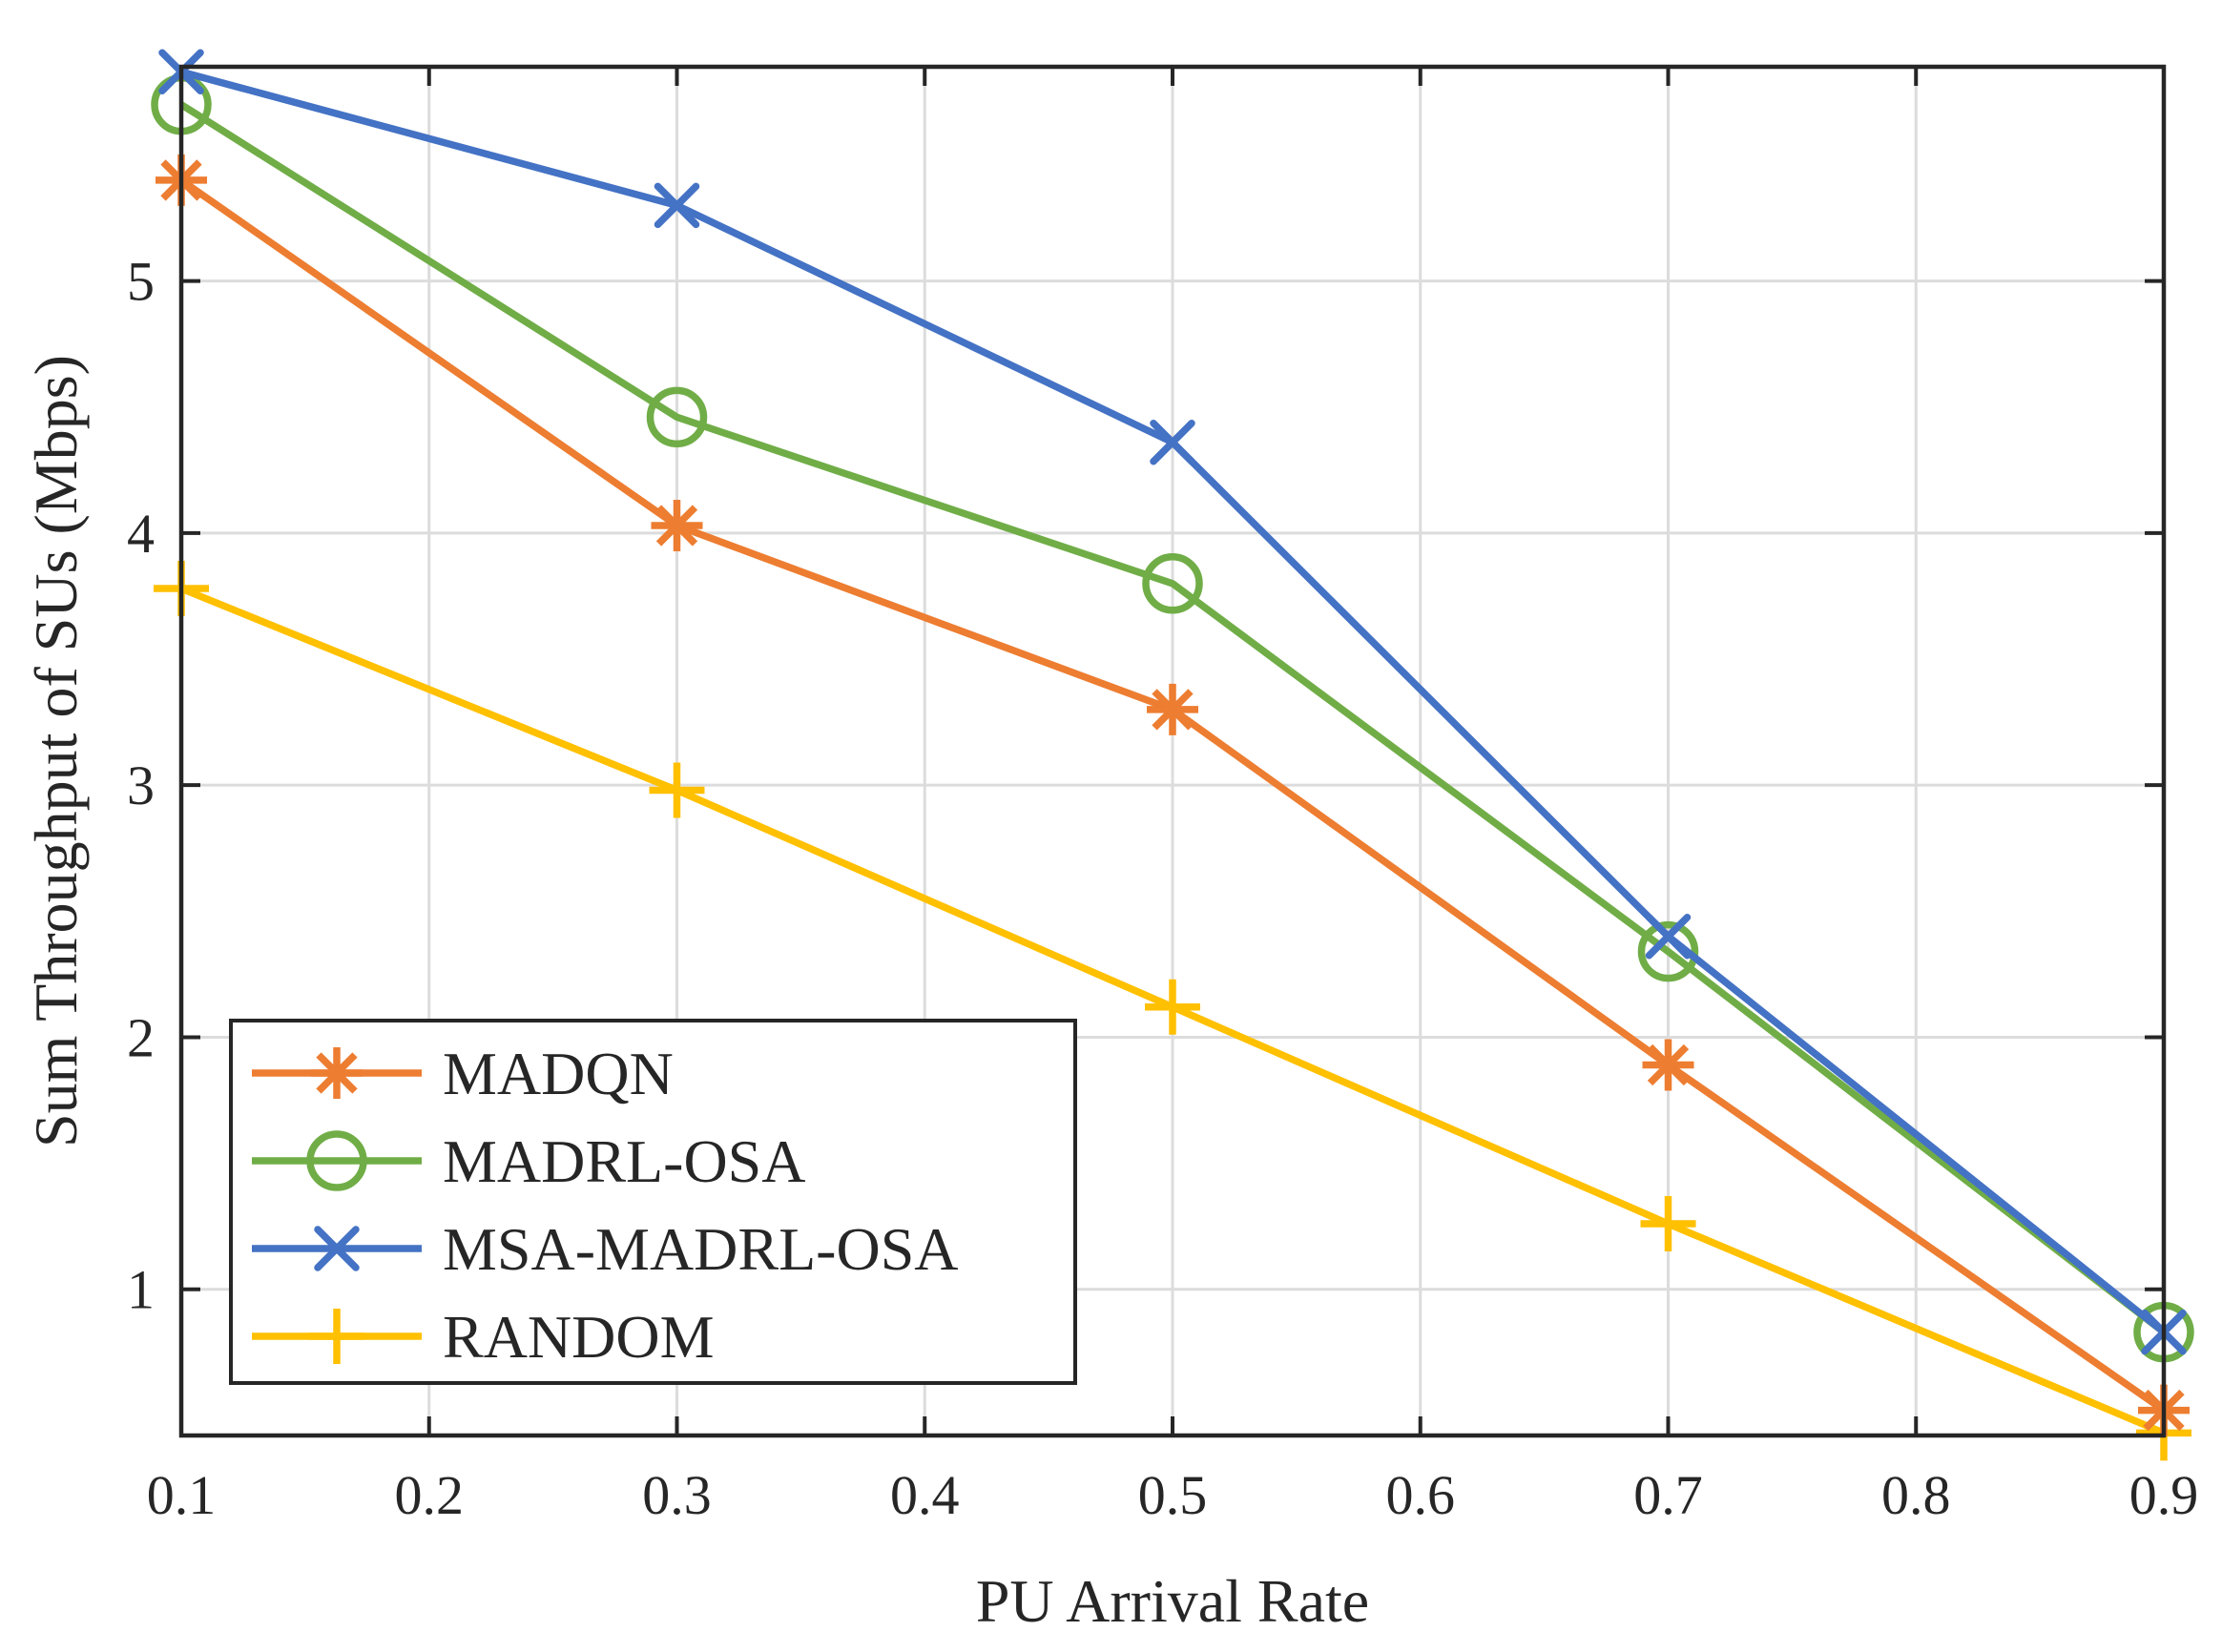  Describe the element at coordinates (141, 534) in the screenshot. I see `y-tick-label: 4` at that location.